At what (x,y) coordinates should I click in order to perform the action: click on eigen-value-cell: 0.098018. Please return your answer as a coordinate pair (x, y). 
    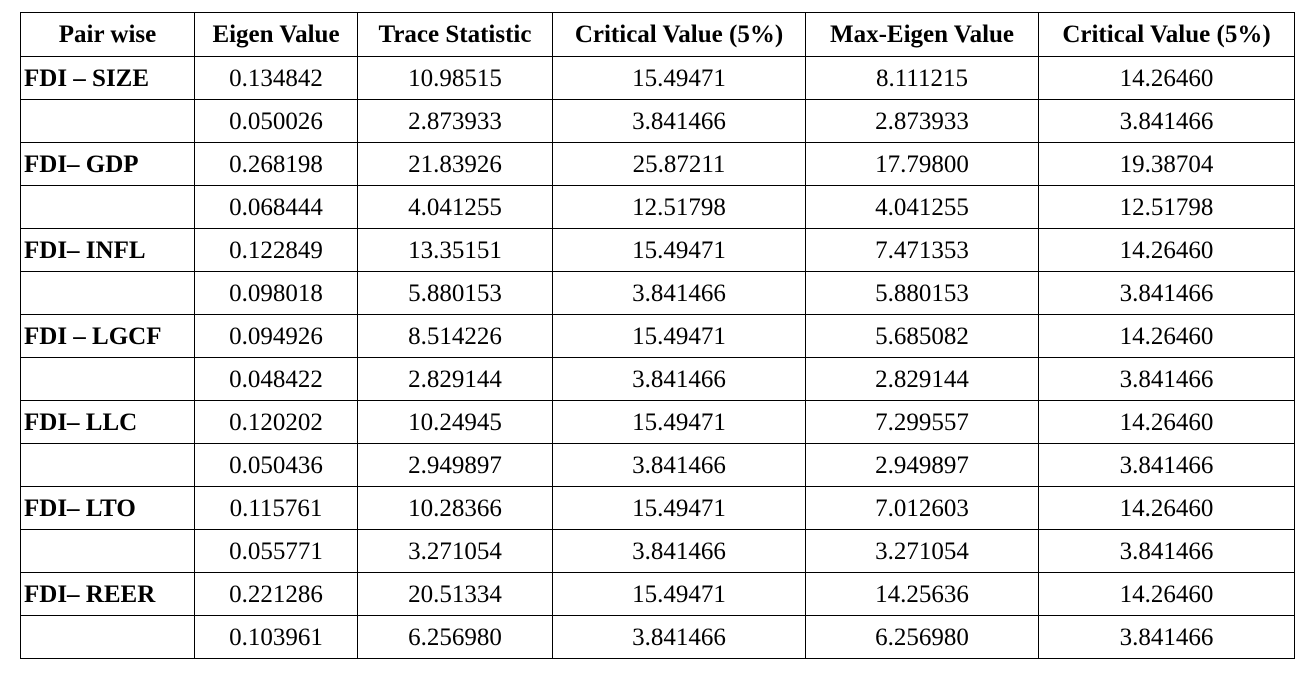
    Looking at the image, I should click on (276, 293).